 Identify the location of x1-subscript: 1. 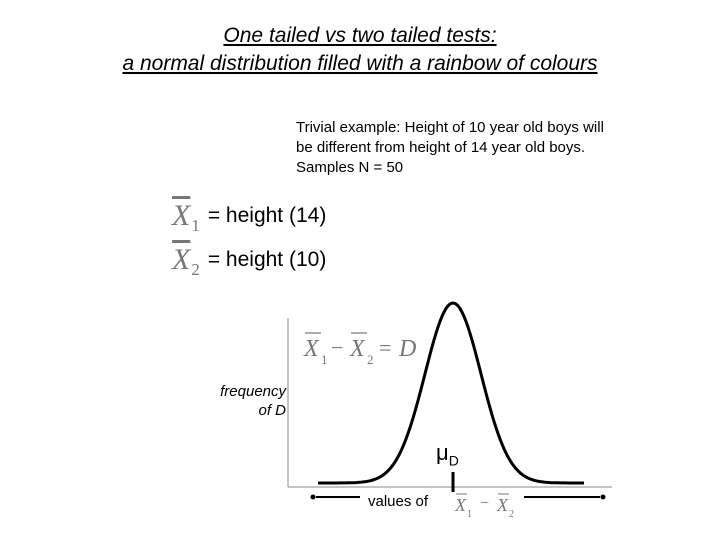
(195, 225).